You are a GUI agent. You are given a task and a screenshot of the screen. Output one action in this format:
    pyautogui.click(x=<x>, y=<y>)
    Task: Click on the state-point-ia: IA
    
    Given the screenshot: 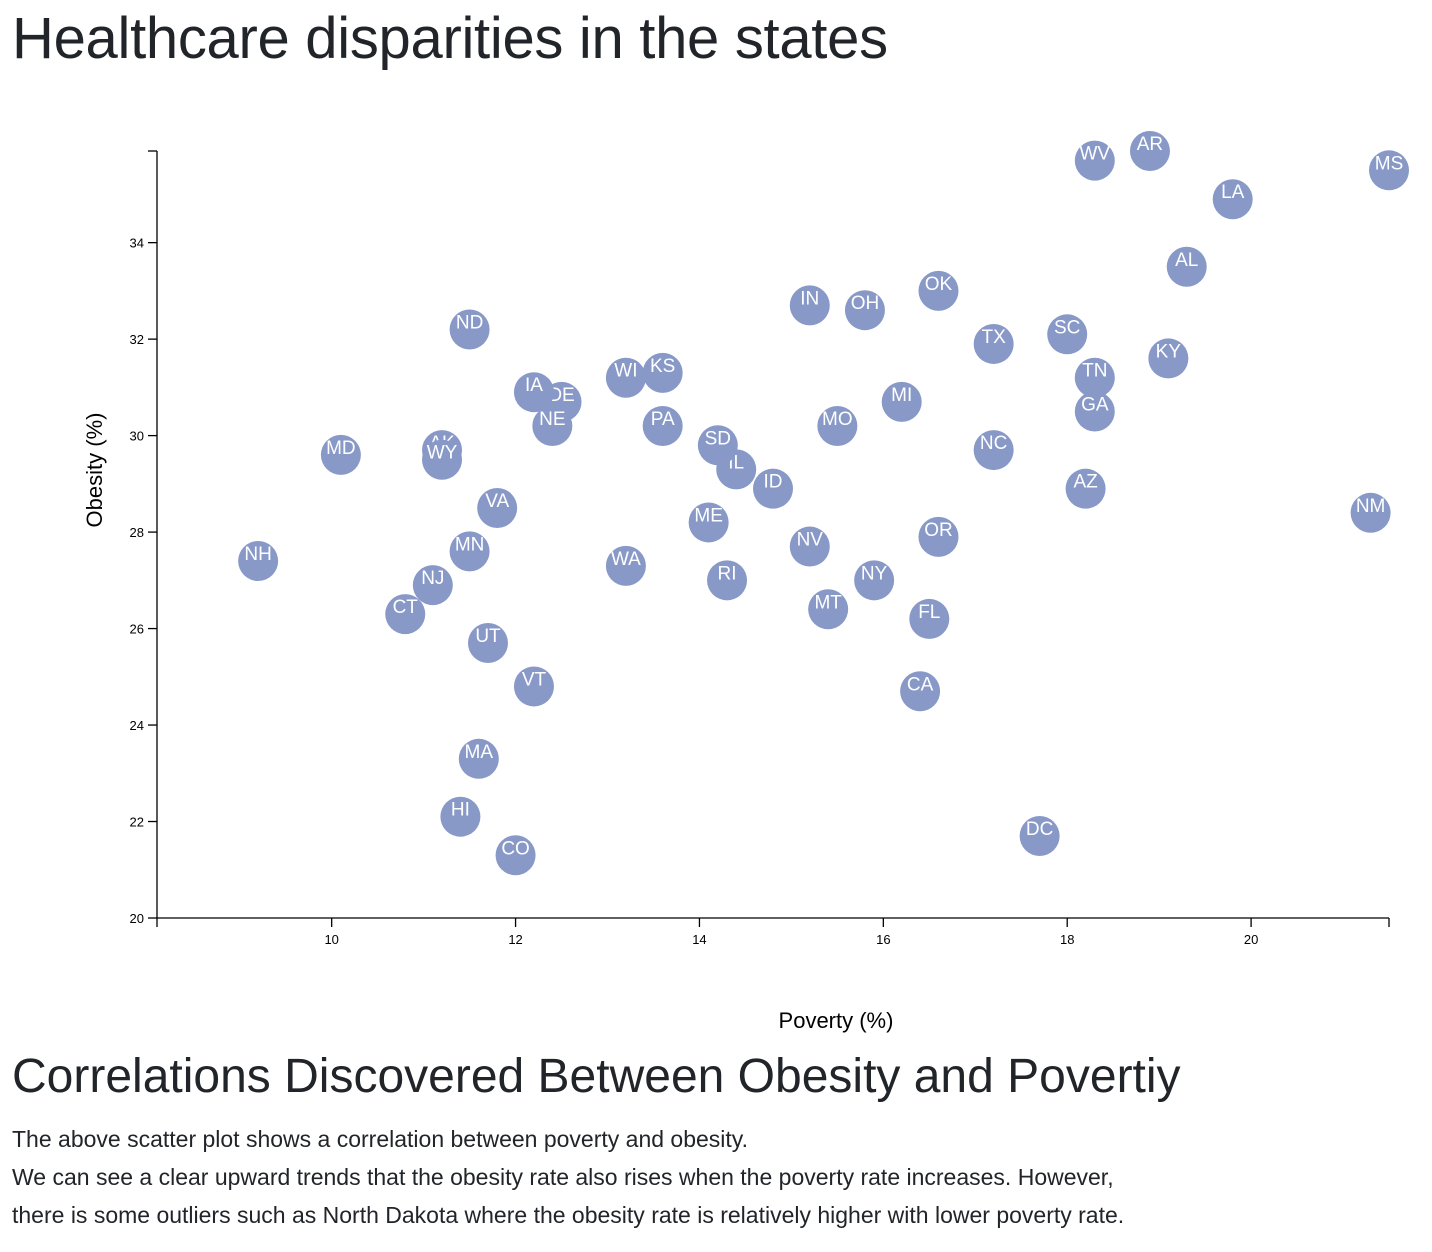 What is the action you would take?
    pyautogui.click(x=533, y=392)
    